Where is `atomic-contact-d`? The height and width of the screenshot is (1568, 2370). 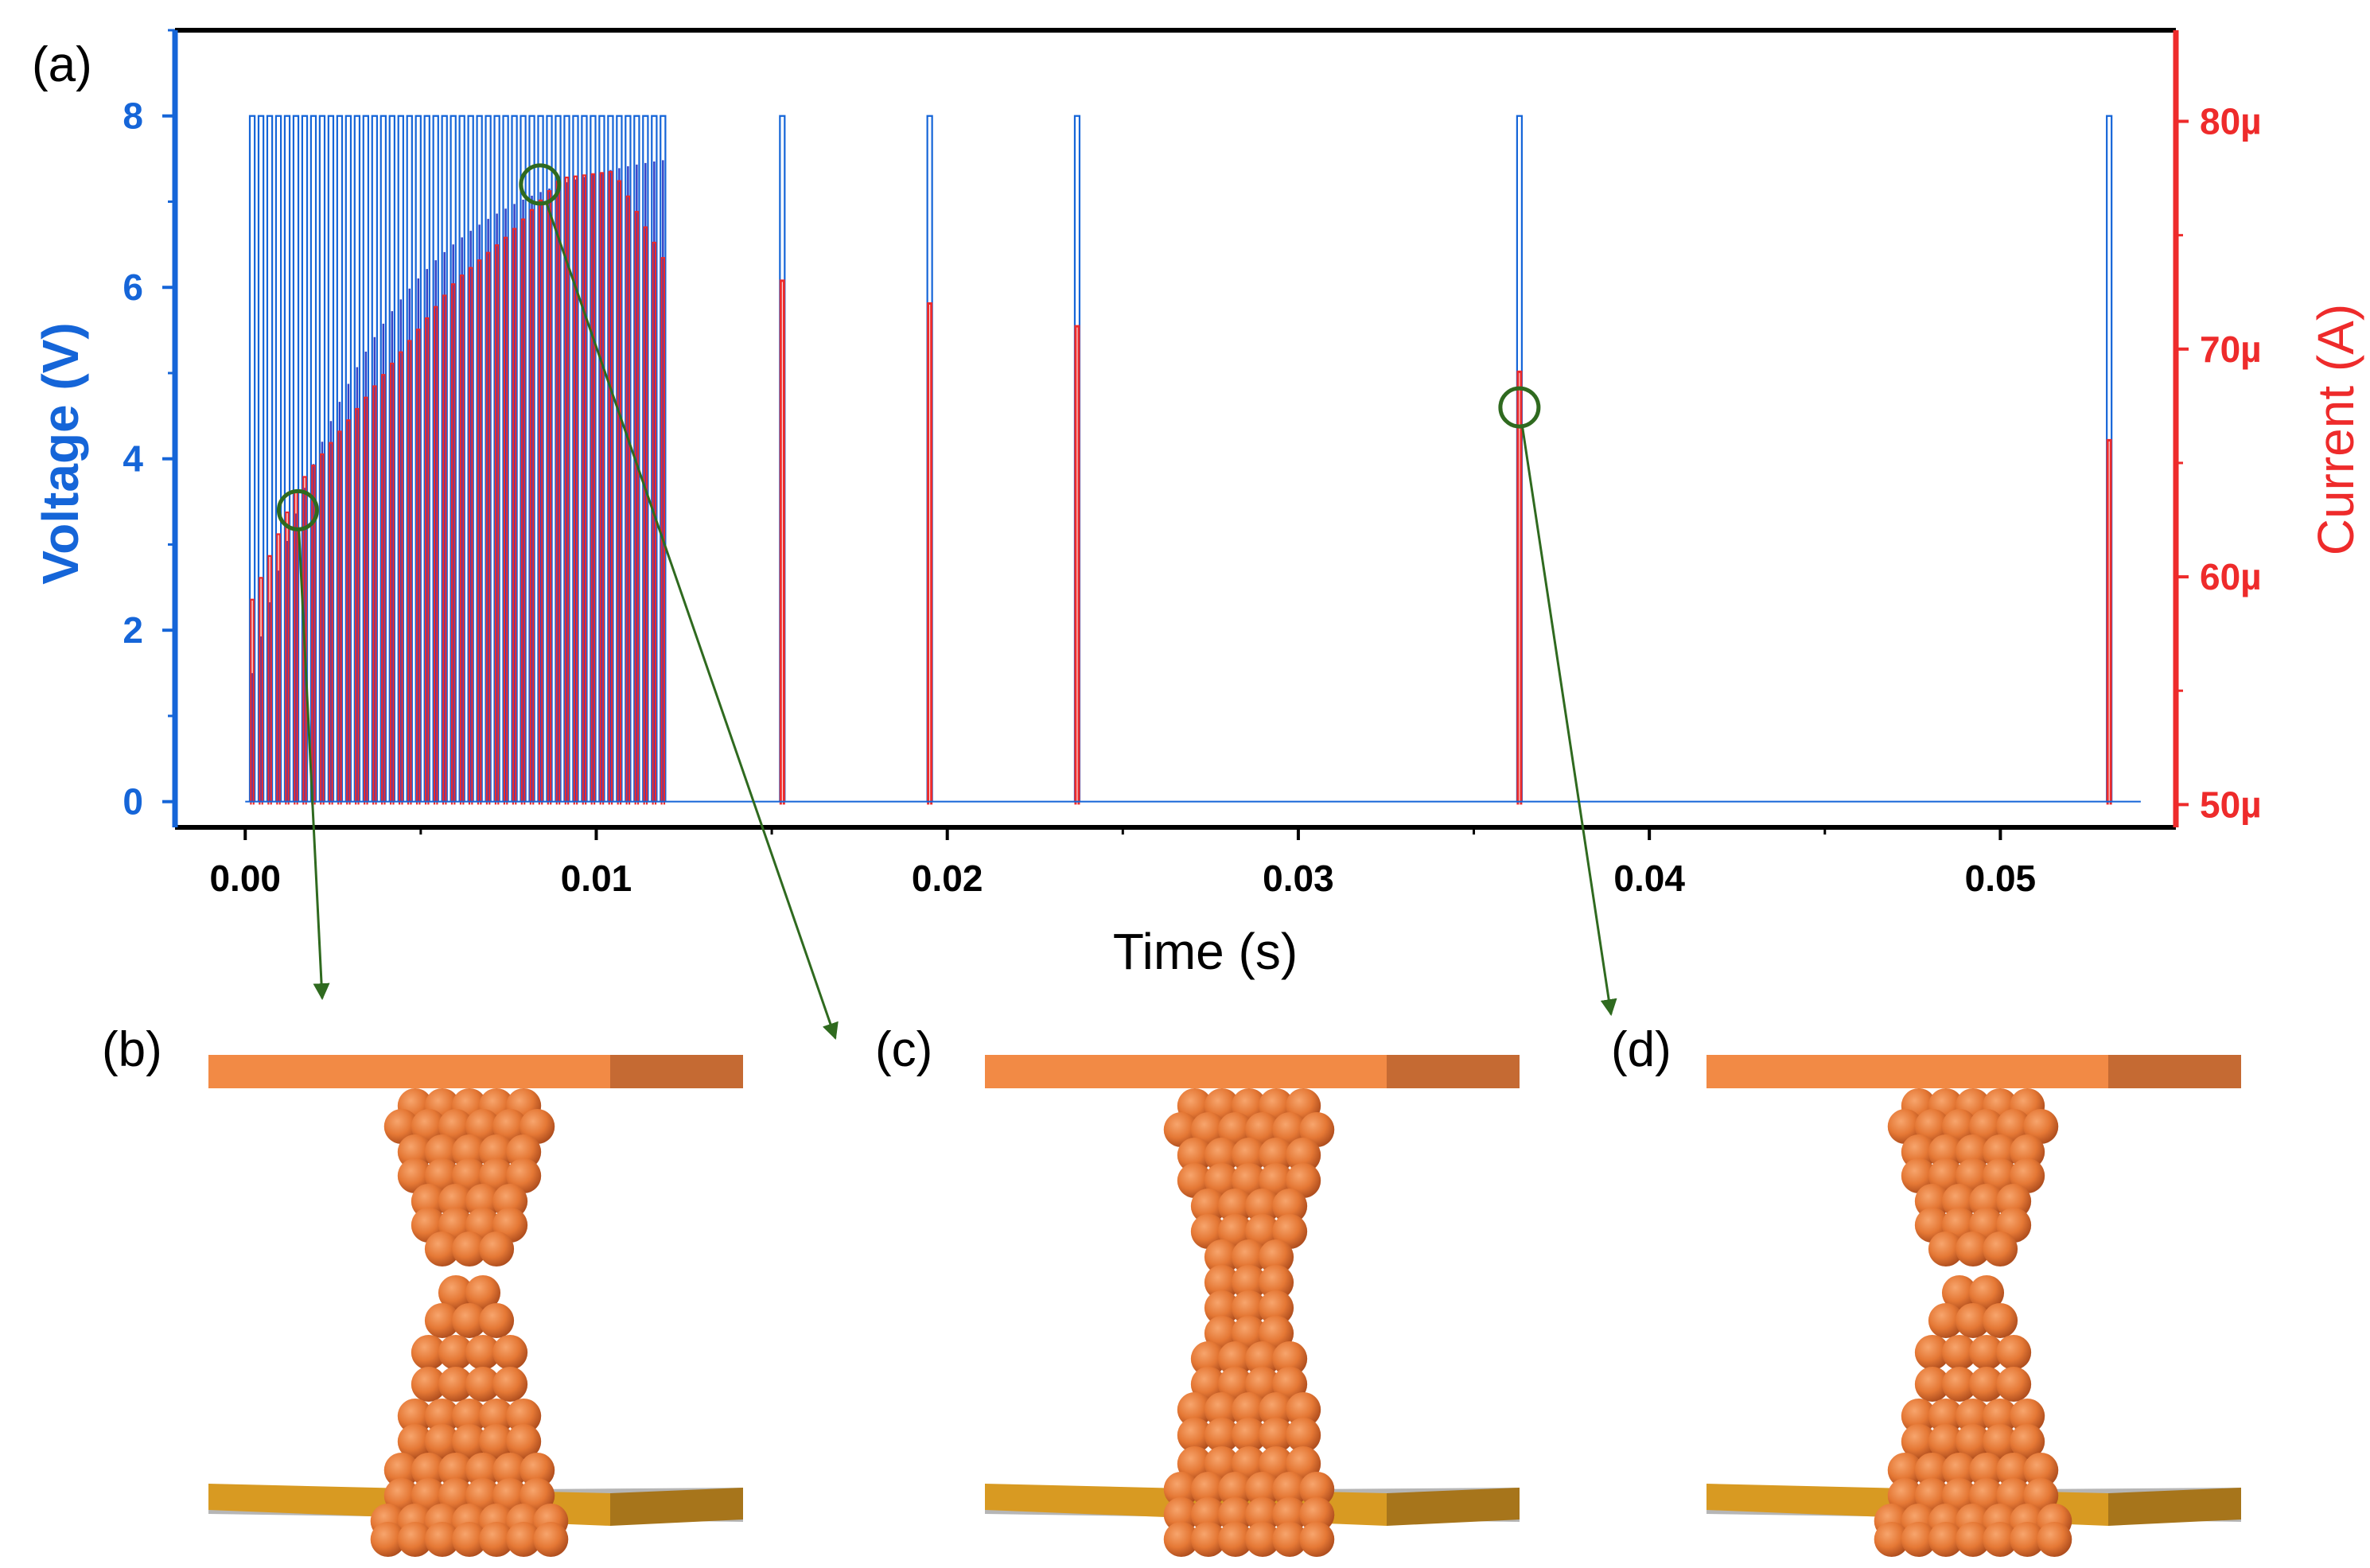
atomic-contact-d is located at coordinates (1973, 1306).